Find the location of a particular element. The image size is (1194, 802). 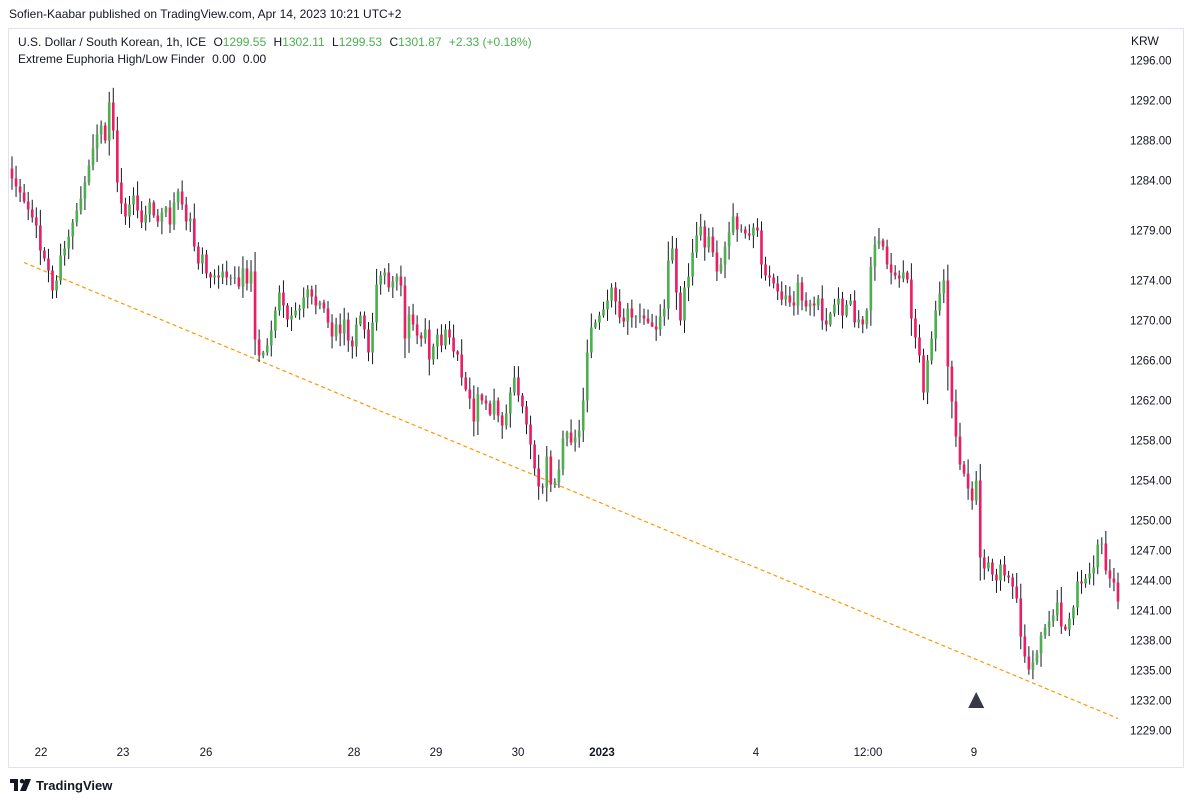

y-axis-tick-label: 1284.00 is located at coordinates (1151, 182).